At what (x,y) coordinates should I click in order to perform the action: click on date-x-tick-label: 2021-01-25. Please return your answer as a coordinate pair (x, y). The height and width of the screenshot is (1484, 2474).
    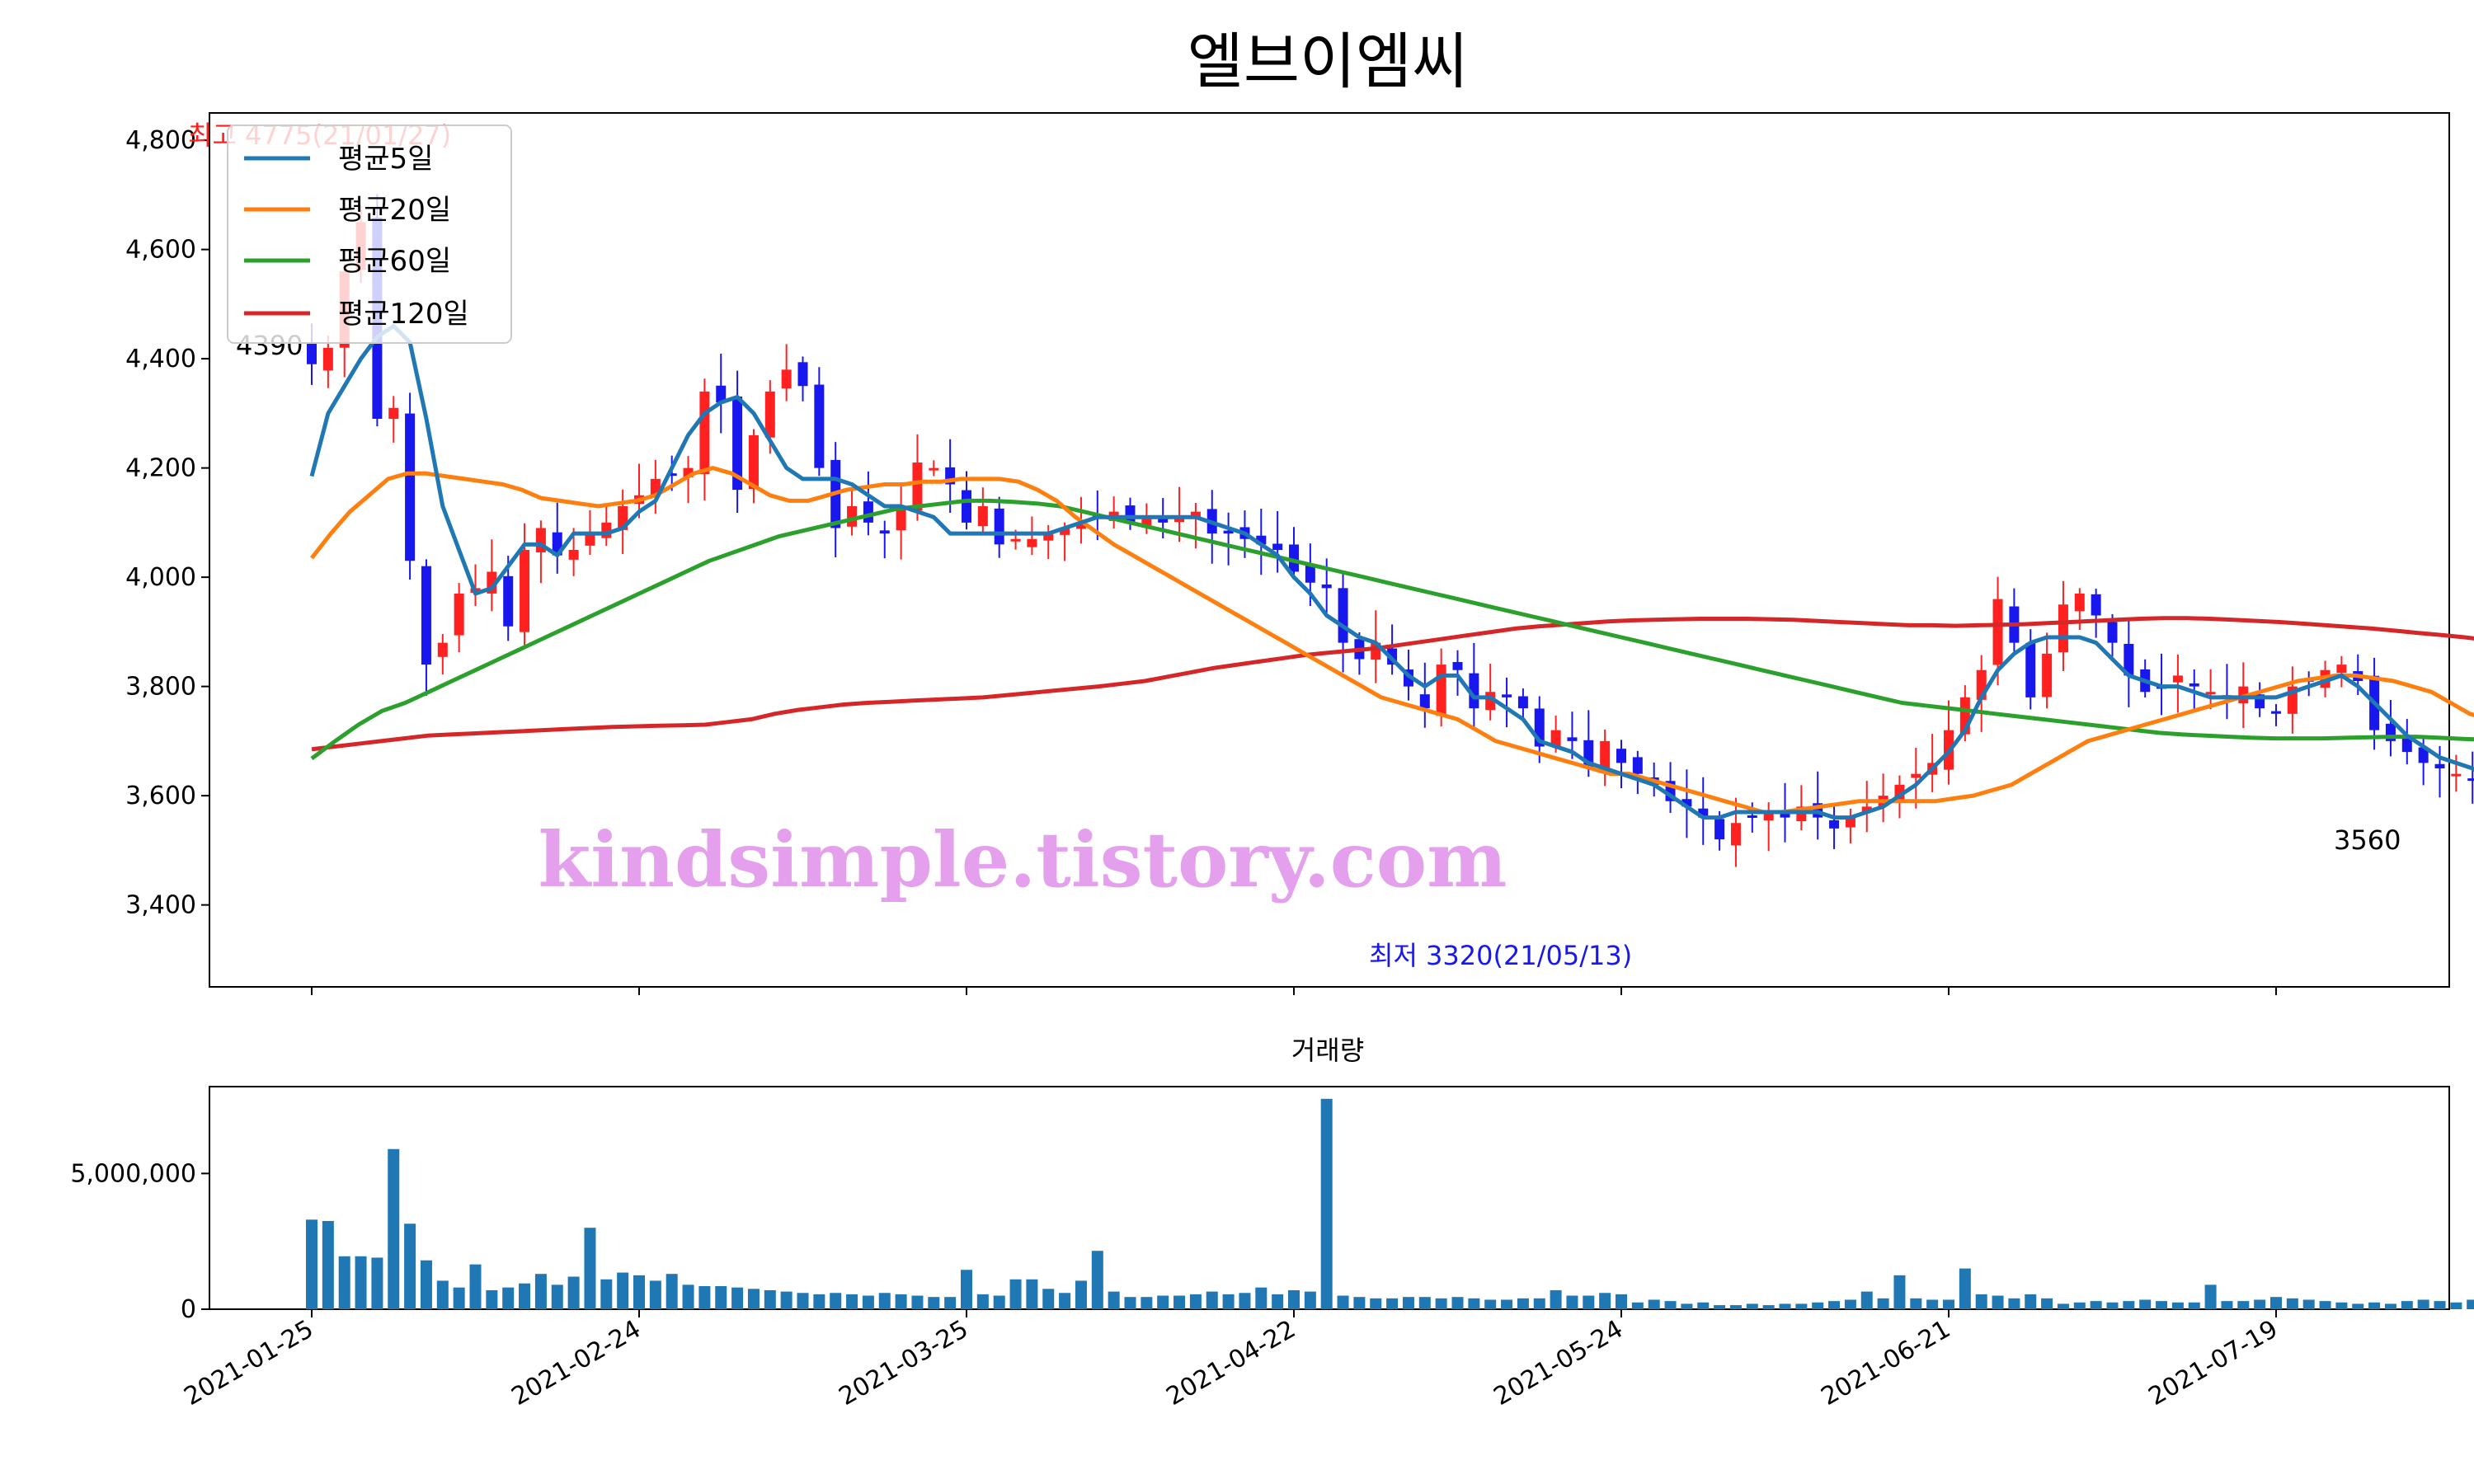
    Looking at the image, I should click on (249, 1363).